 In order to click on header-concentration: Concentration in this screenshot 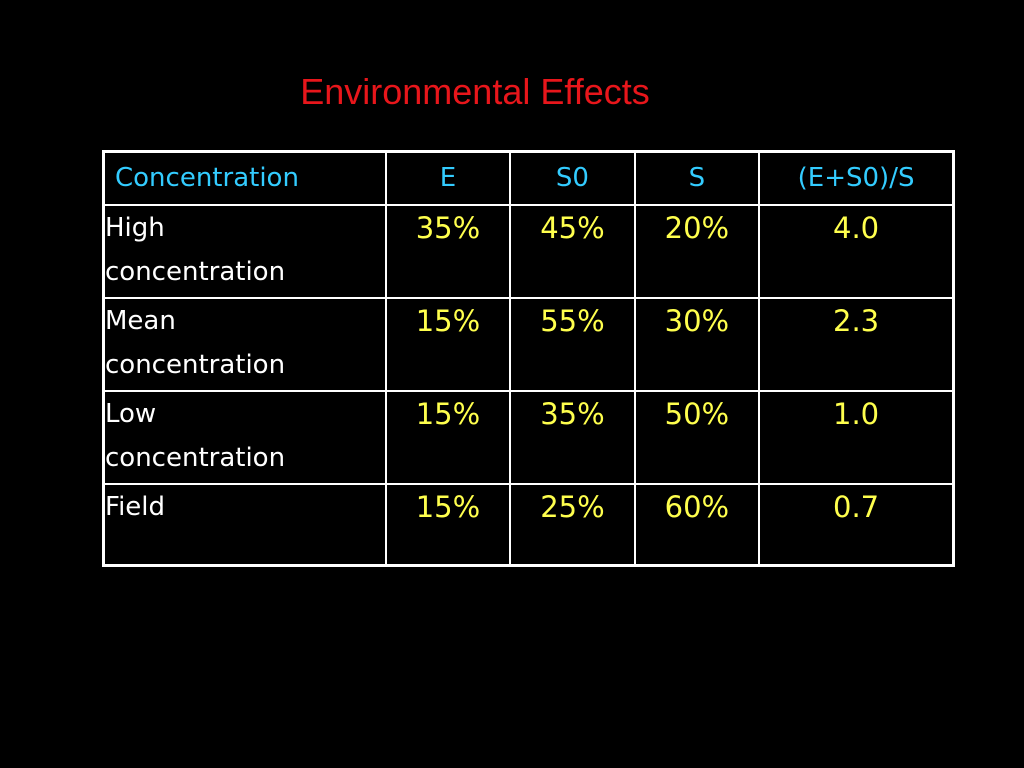, I will do `click(244, 178)`.